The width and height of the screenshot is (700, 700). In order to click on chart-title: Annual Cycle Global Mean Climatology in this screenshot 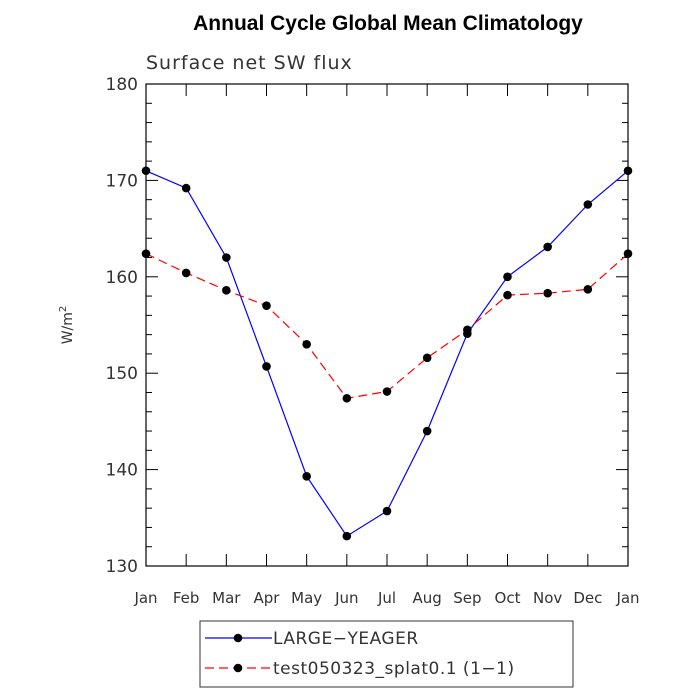, I will do `click(388, 23)`.